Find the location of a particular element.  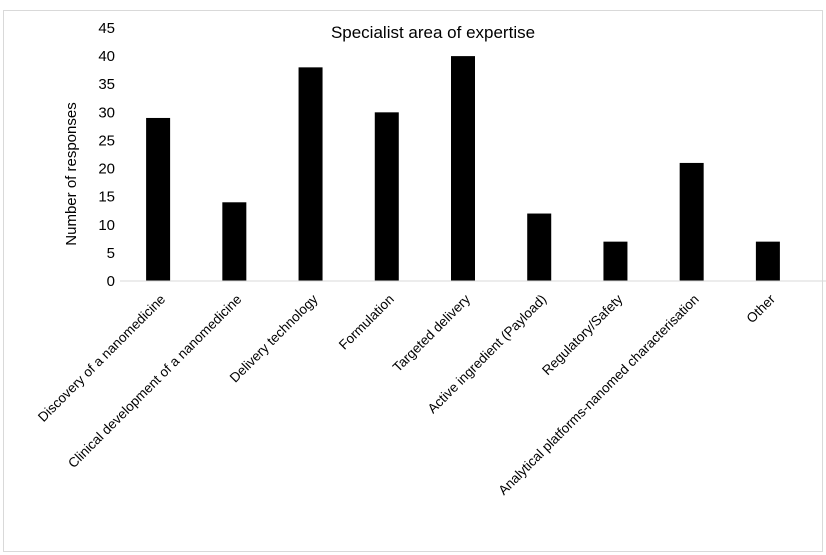

y-tick-label: 20 is located at coordinates (106, 169).